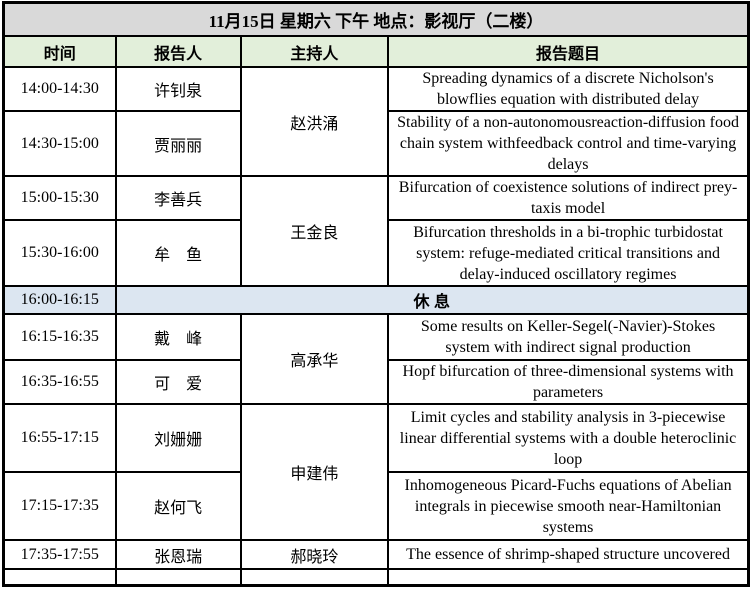  What do you see at coordinates (178, 382) in the screenshot?
I see `speaker-cell: 可 爱` at bounding box center [178, 382].